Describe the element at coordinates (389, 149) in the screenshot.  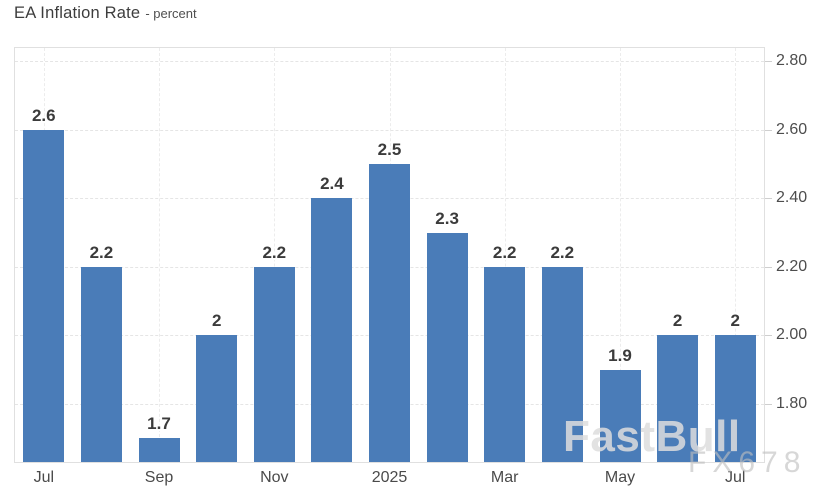
I see `bar-value-label: 2.5` at that location.